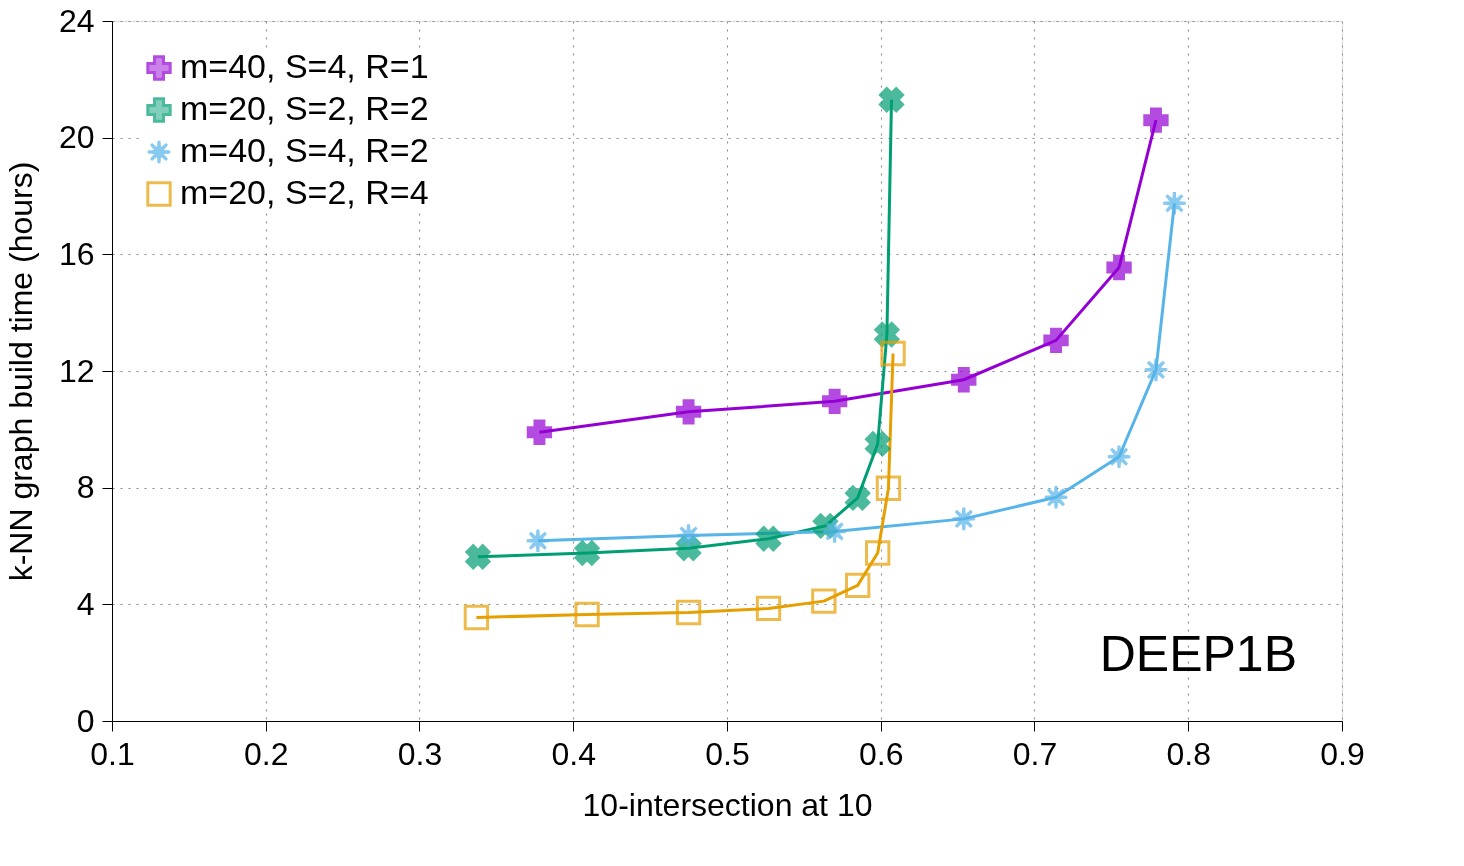  What do you see at coordinates (727, 804) in the screenshot?
I see `x-axis-title: 10-intersection at 10` at bounding box center [727, 804].